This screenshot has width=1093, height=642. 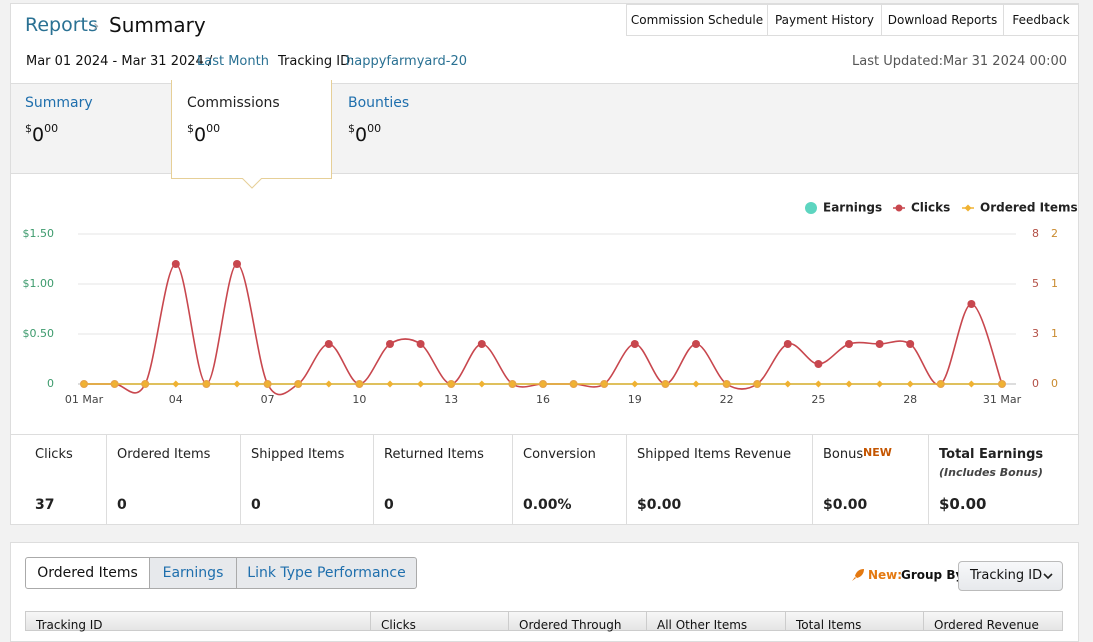 What do you see at coordinates (406, 61) in the screenshot?
I see `tracking-id: happyfarmyard-20` at bounding box center [406, 61].